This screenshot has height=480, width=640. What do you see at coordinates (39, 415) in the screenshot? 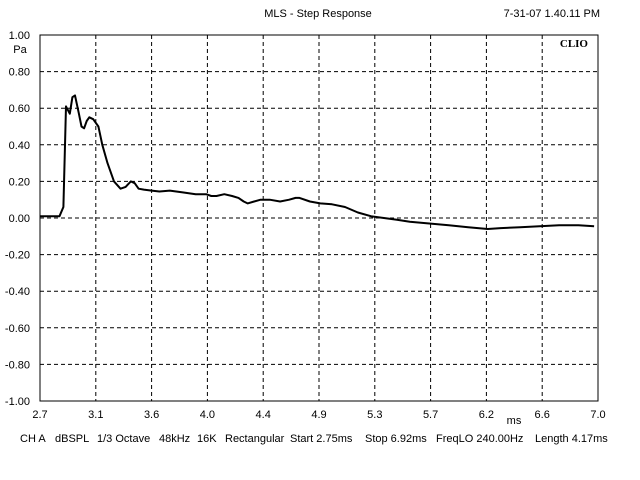
I see `x-tick-label: 2.7` at bounding box center [39, 415].